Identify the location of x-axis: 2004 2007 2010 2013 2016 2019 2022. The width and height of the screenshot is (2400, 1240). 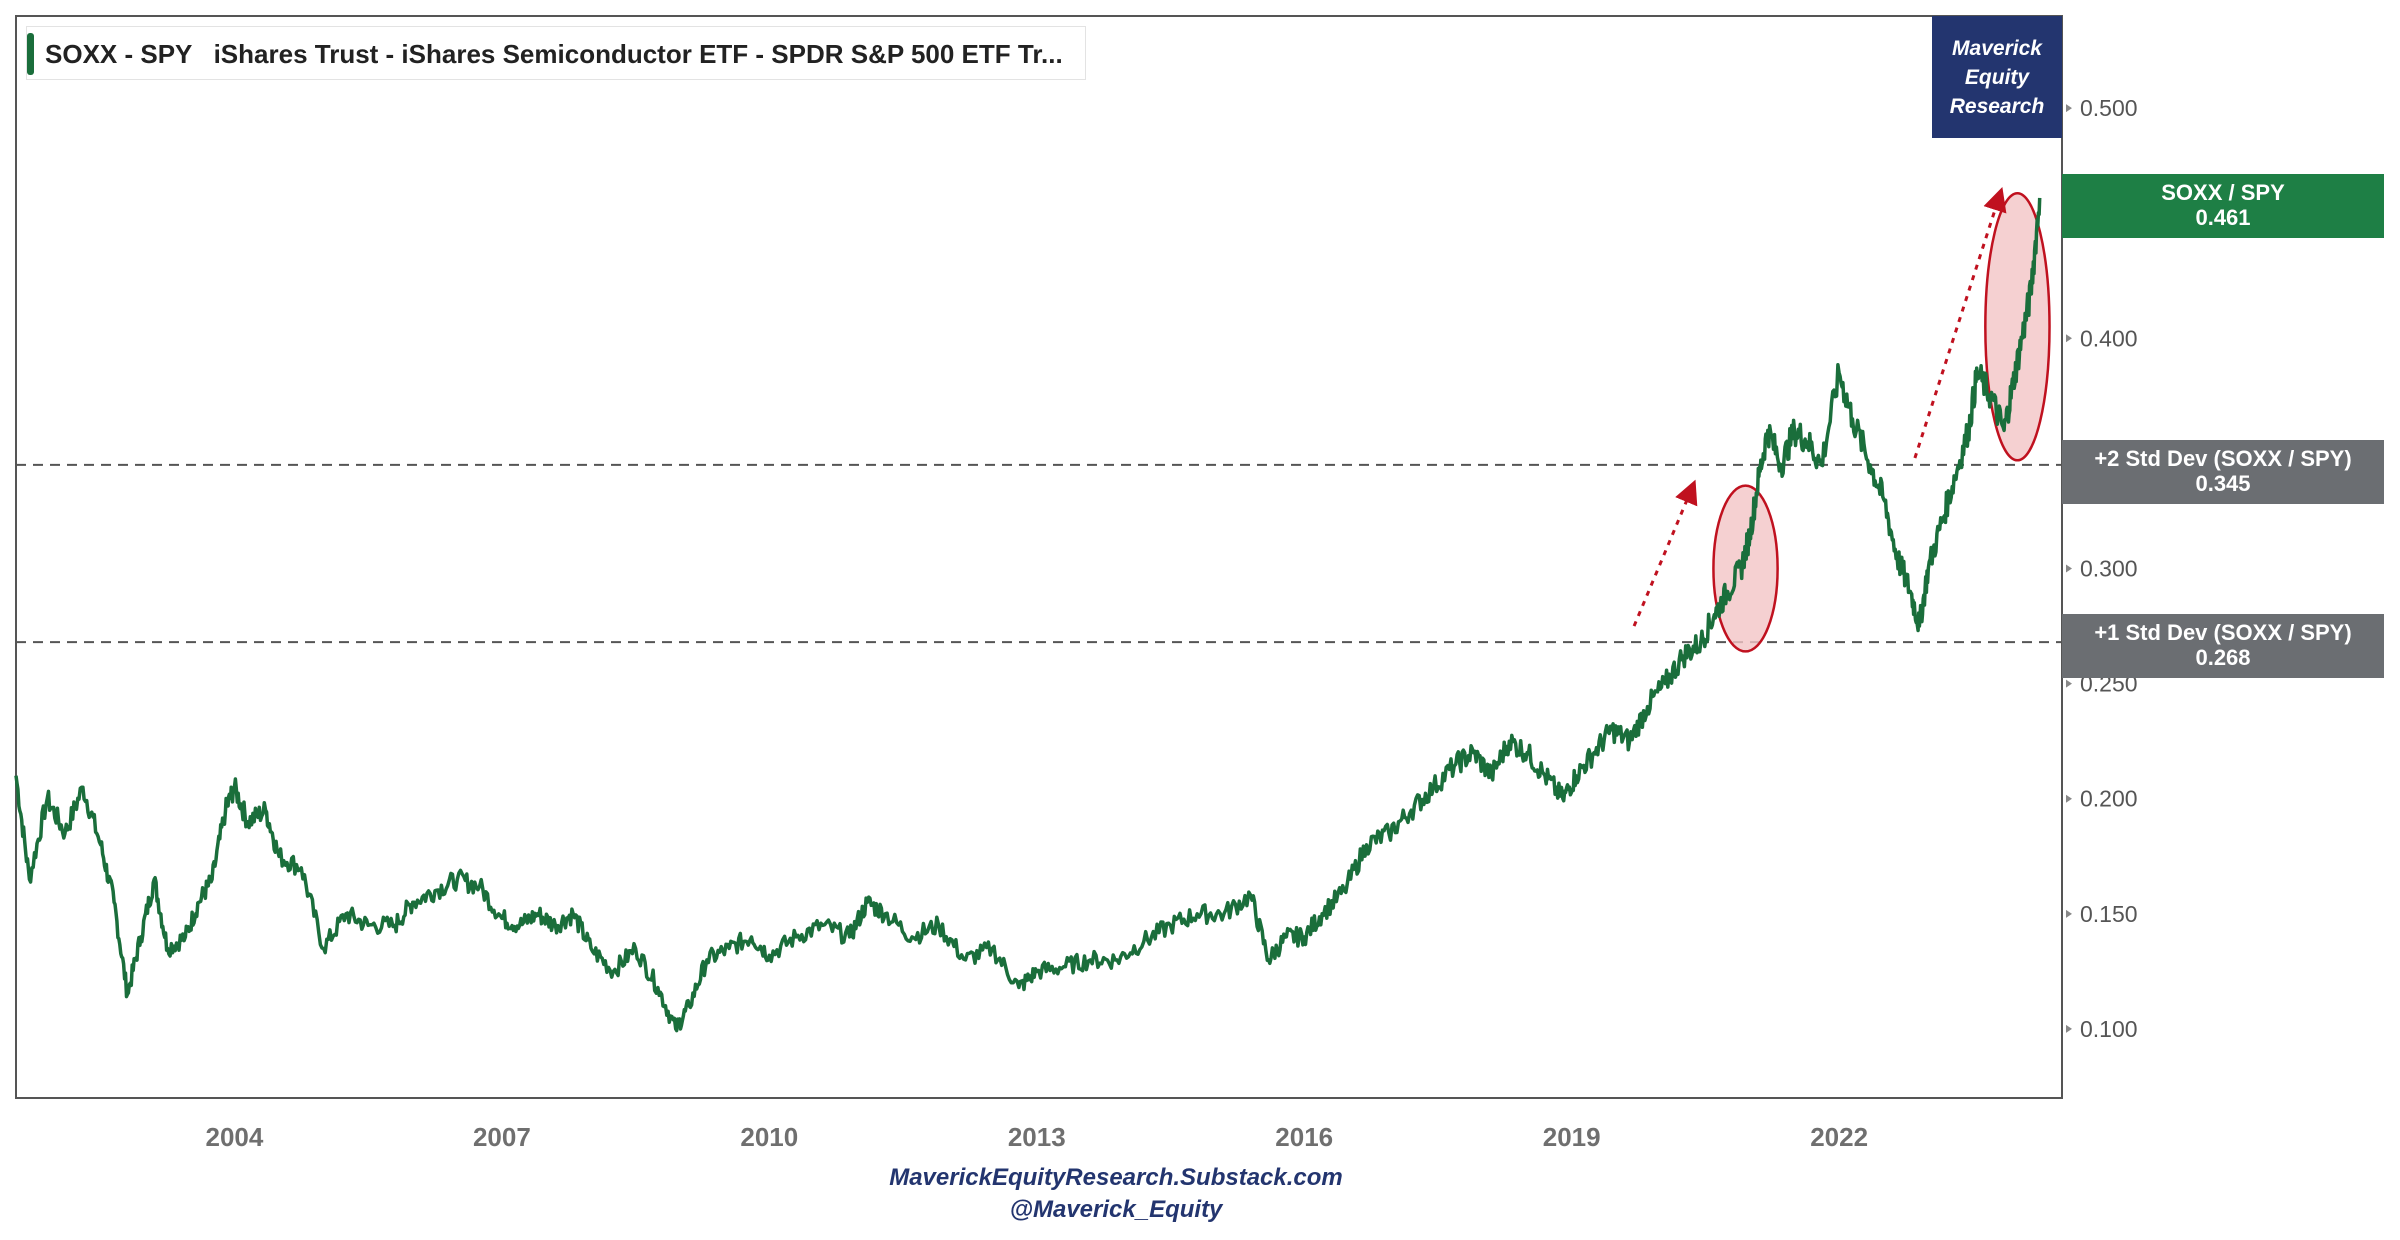
(1036, 1137).